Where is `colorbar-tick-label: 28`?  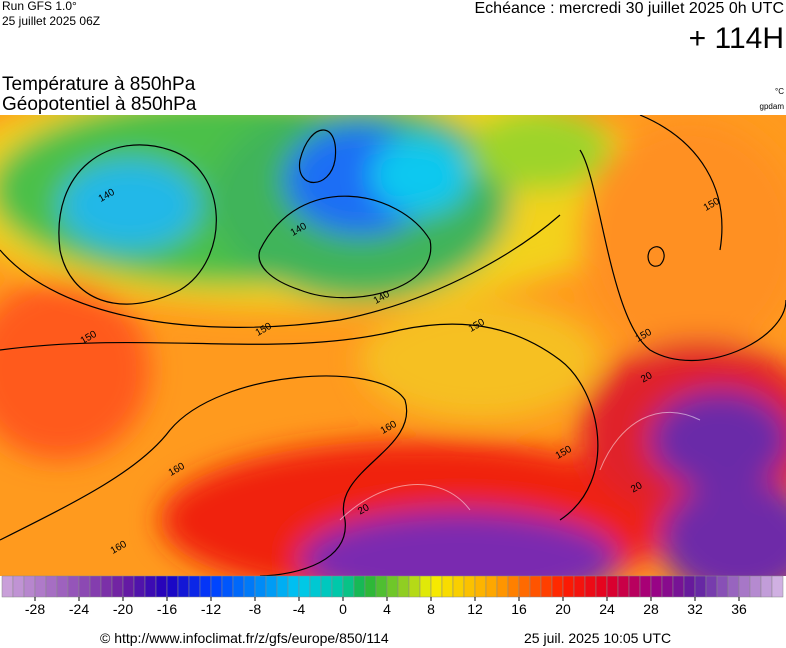 colorbar-tick-label: 28 is located at coordinates (651, 609).